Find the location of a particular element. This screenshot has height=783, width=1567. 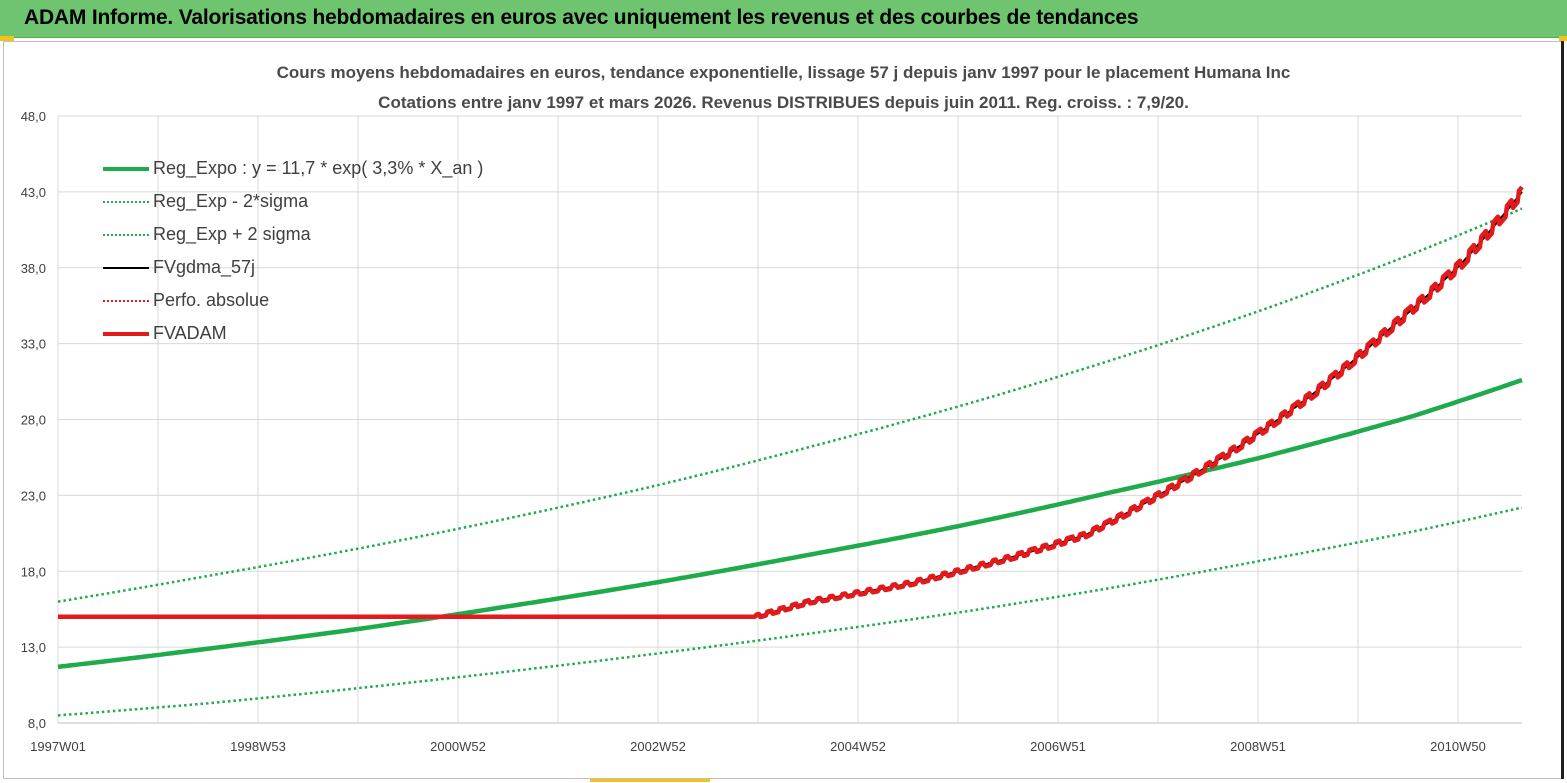

legend-label: Reg_Expo : y = 11,7 * exp( 3,3% * X_an ) is located at coordinates (318, 168).